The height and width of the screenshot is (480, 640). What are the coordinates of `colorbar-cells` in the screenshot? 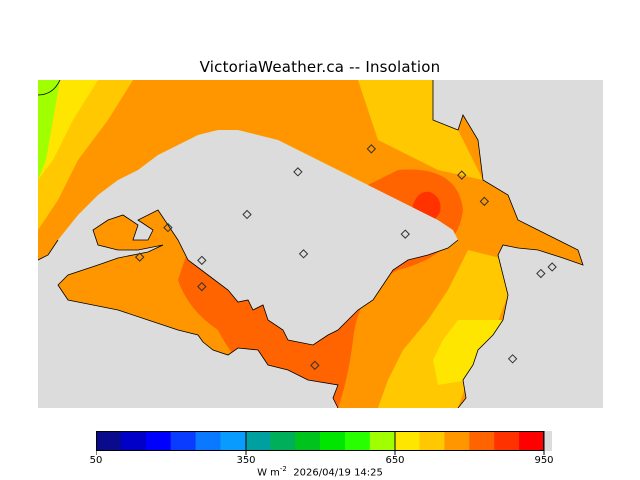 It's located at (324, 443).